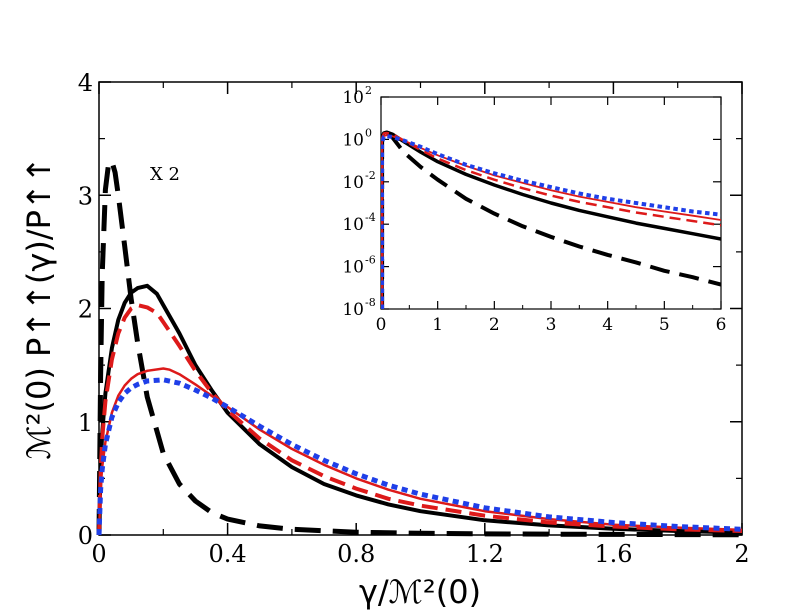 Image resolution: width=792 pixels, height=612 pixels. What do you see at coordinates (98, 554) in the screenshot?
I see `x-tick-label: 0` at bounding box center [98, 554].